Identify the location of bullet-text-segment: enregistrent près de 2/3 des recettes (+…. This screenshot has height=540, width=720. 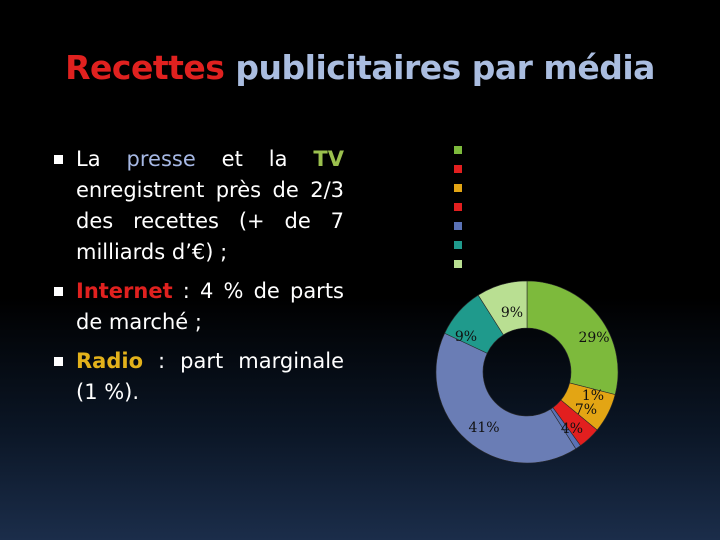
(210, 221).